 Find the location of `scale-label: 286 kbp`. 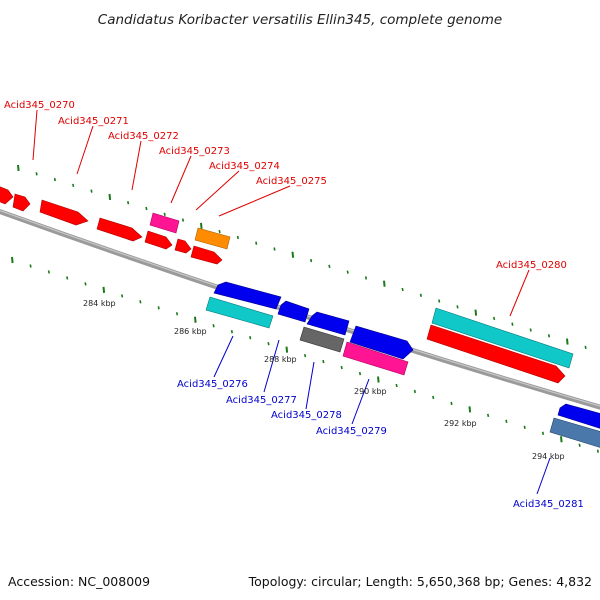

scale-label: 286 kbp is located at coordinates (190, 331).